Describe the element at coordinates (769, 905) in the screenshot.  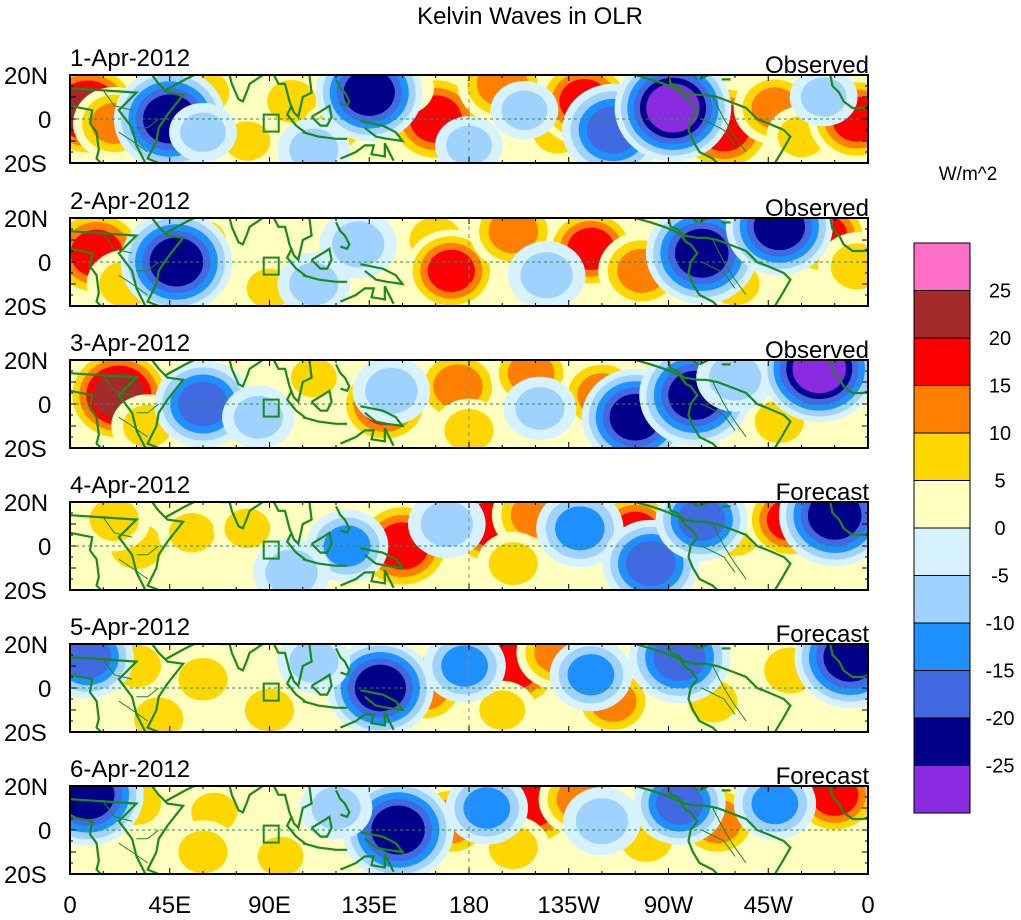
I see `x-tick-label: 45W` at that location.